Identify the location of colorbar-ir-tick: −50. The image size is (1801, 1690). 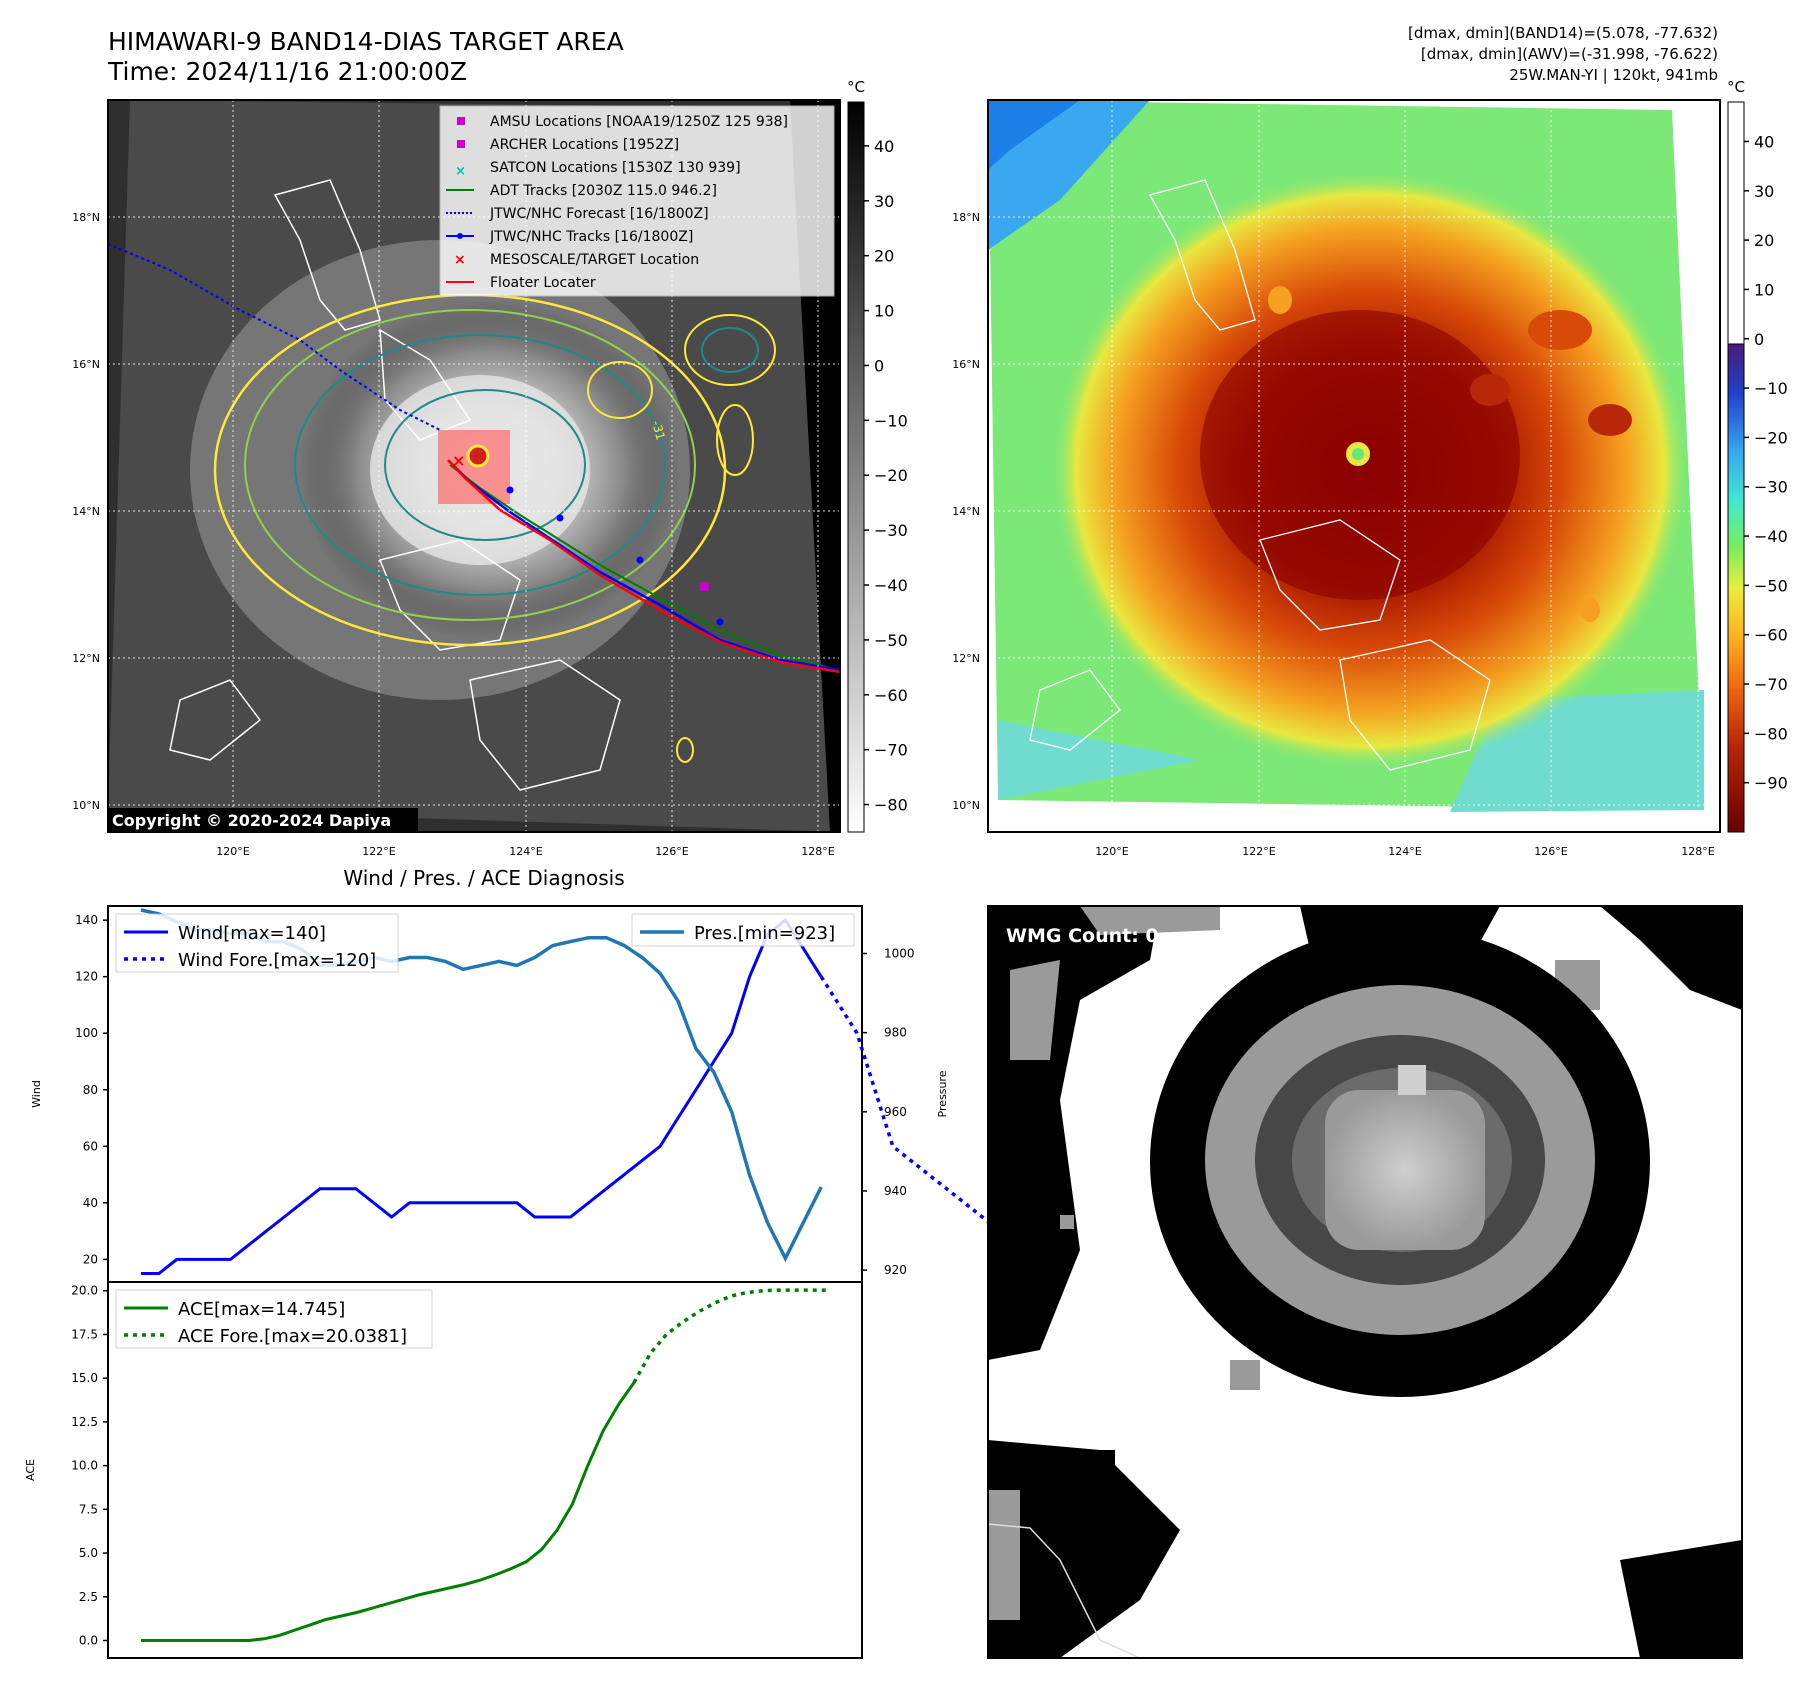
(891, 640).